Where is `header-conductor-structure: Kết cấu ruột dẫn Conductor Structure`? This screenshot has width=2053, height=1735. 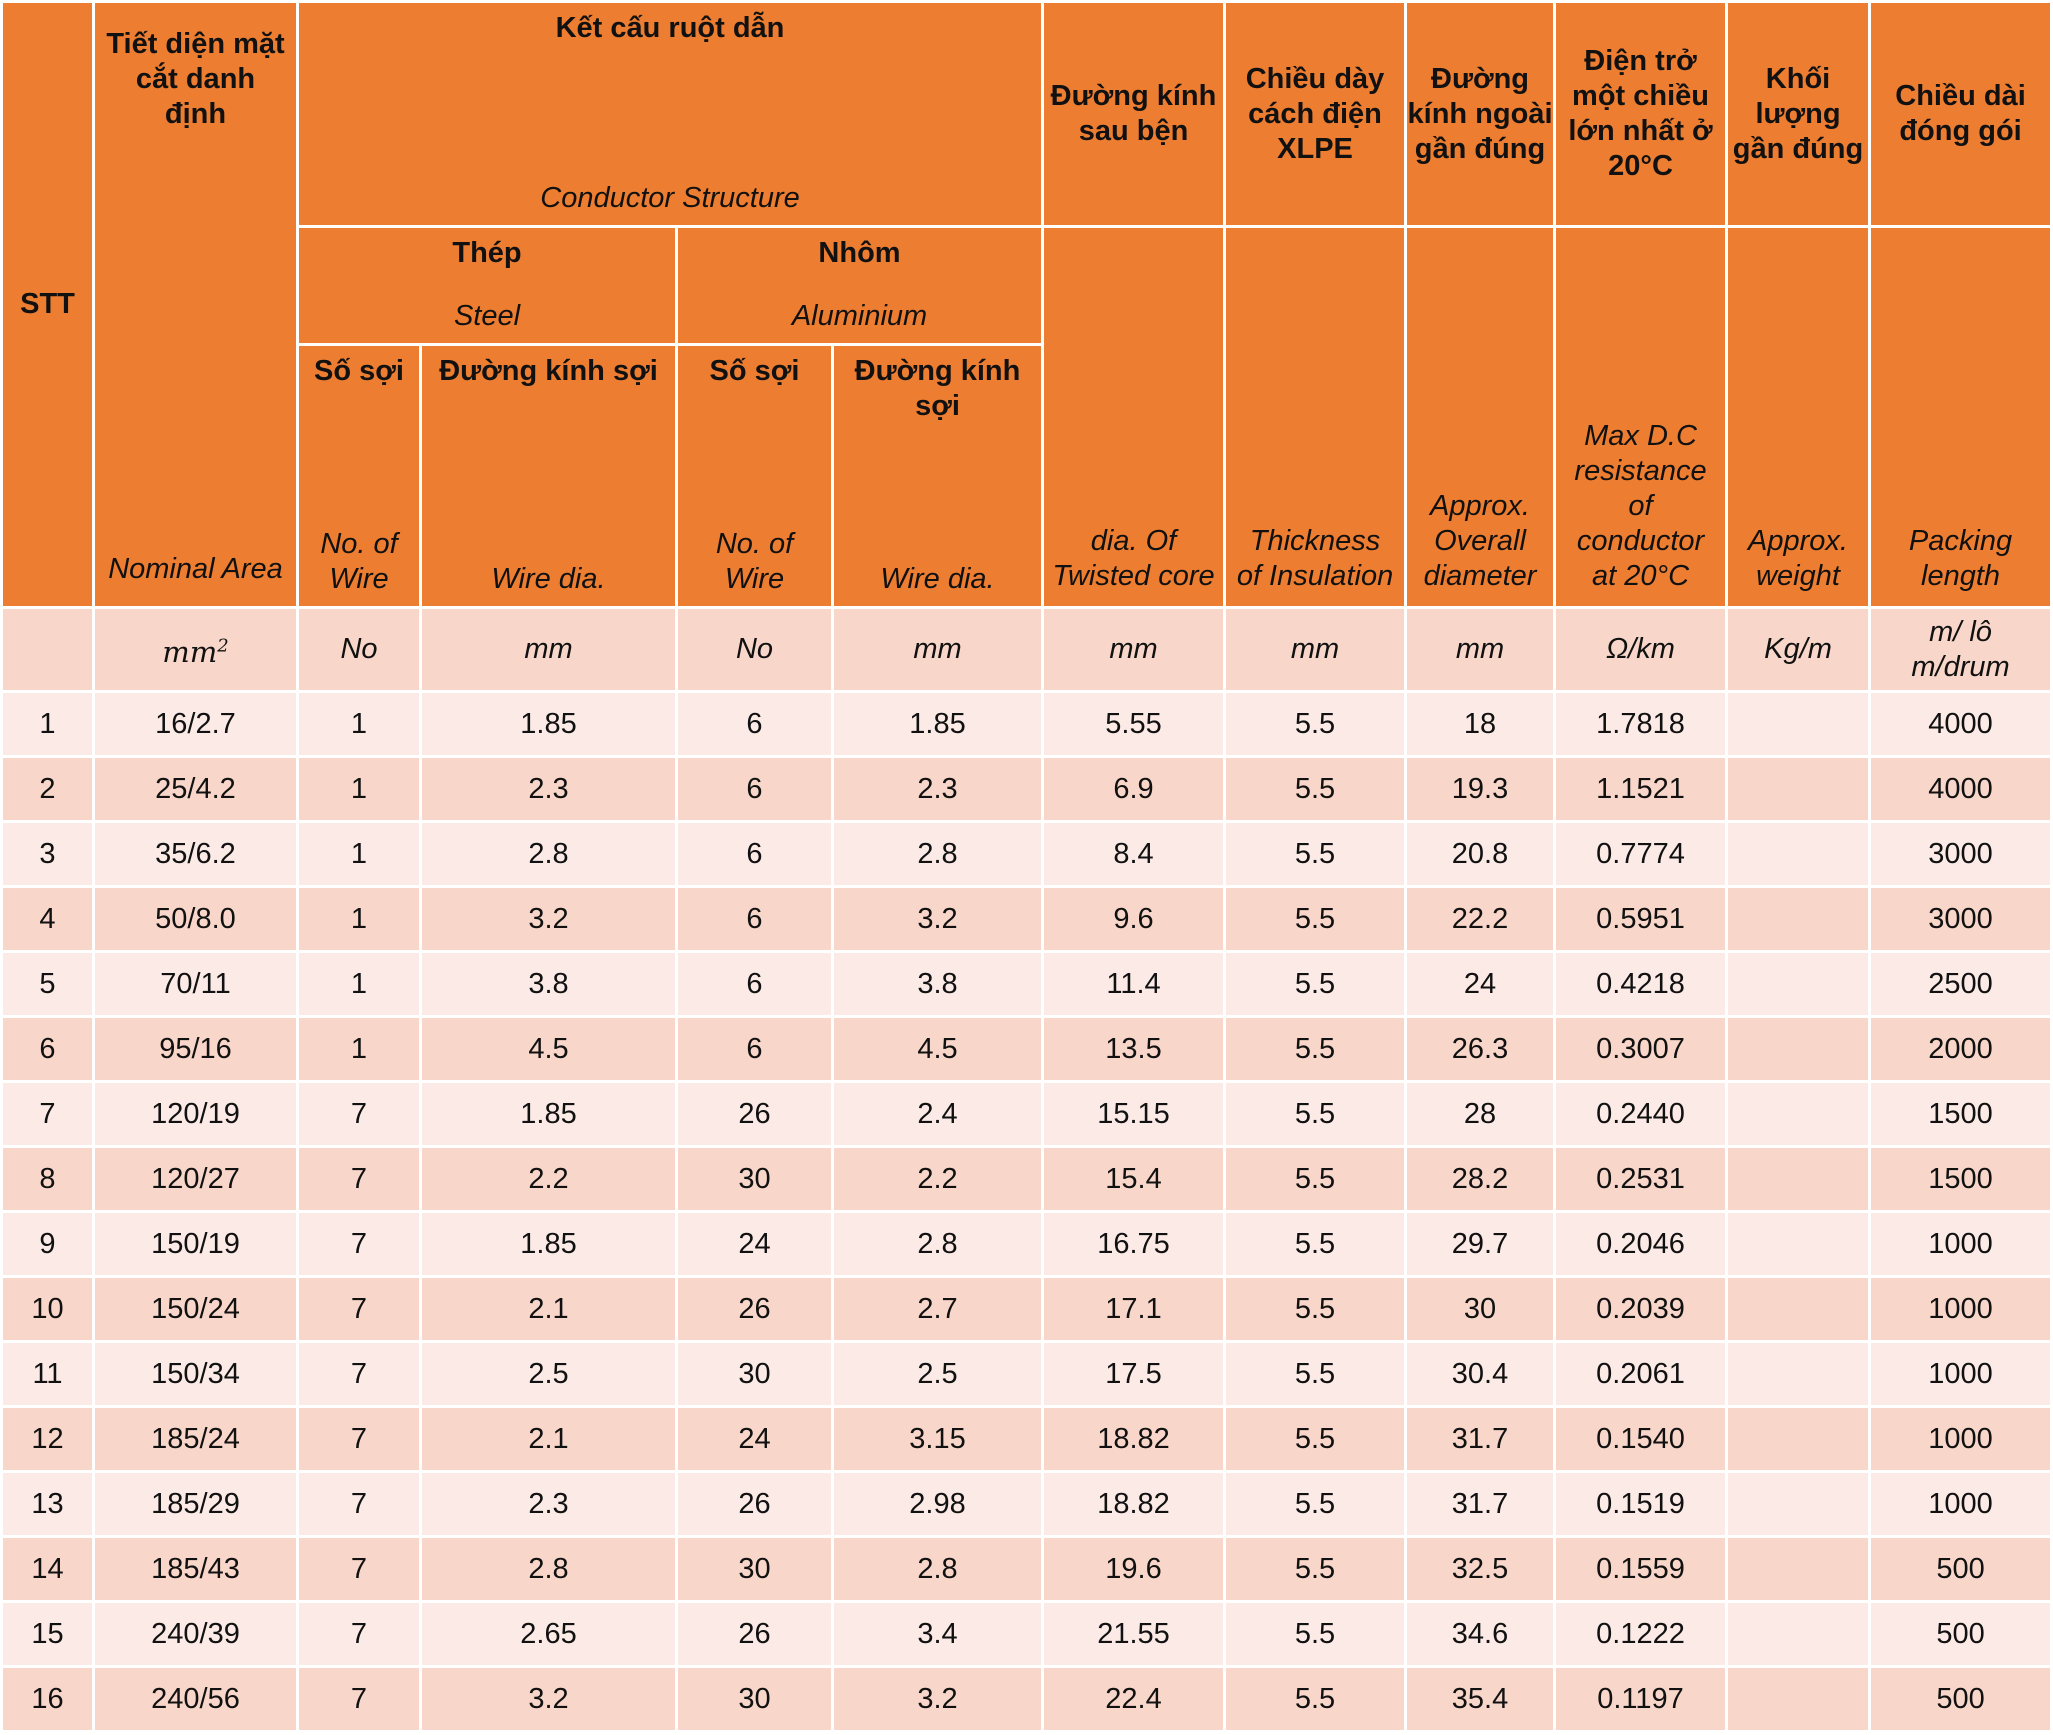
header-conductor-structure: Kết cấu ruột dẫn Conductor Structure is located at coordinates (670, 114).